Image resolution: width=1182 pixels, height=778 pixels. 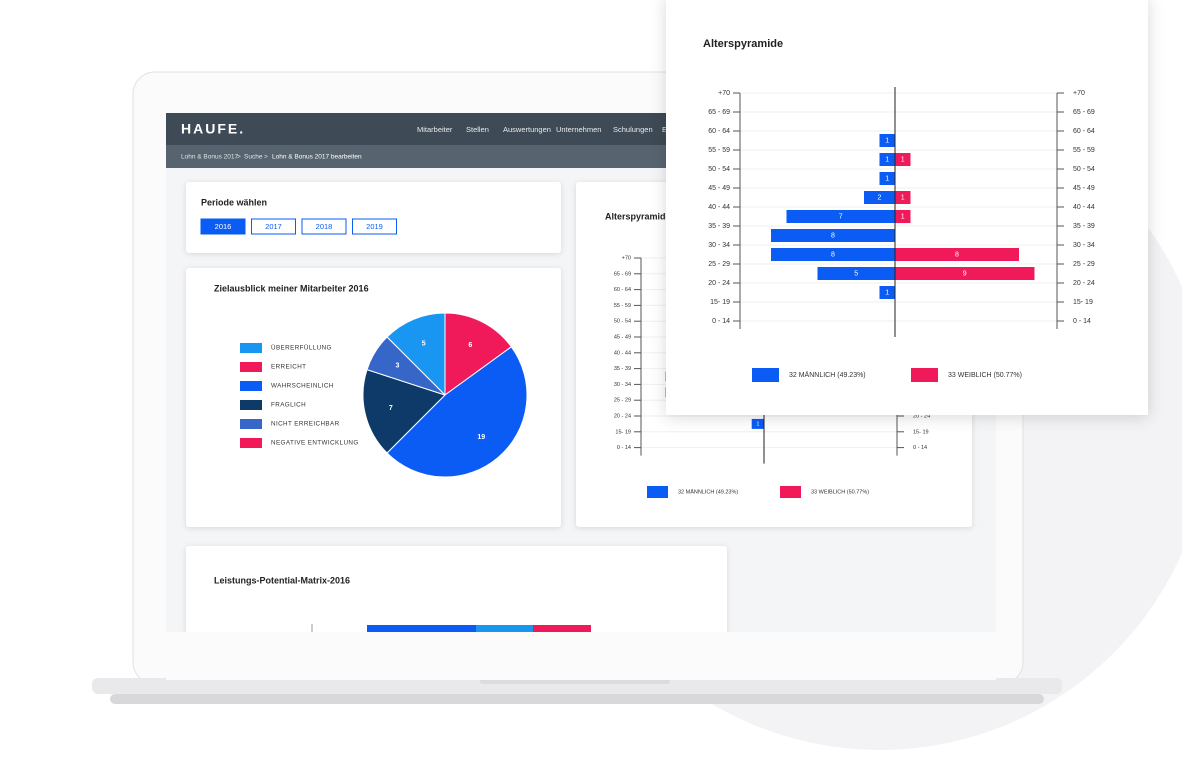 I want to click on matrix-title: Leistungs-Potential-Matrix-2016, so click(x=282, y=580).